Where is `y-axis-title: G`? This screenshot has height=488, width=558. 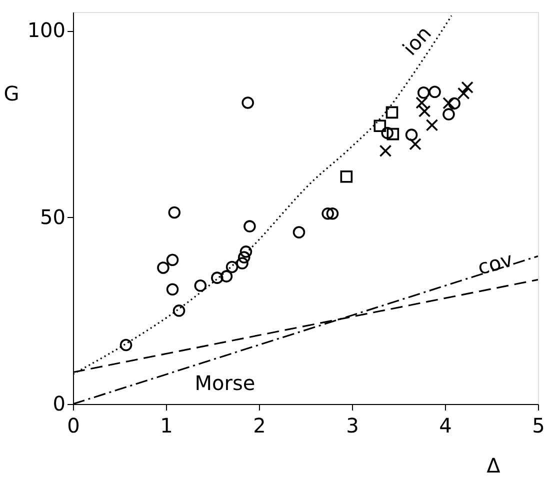 y-axis-title: G is located at coordinates (12, 94).